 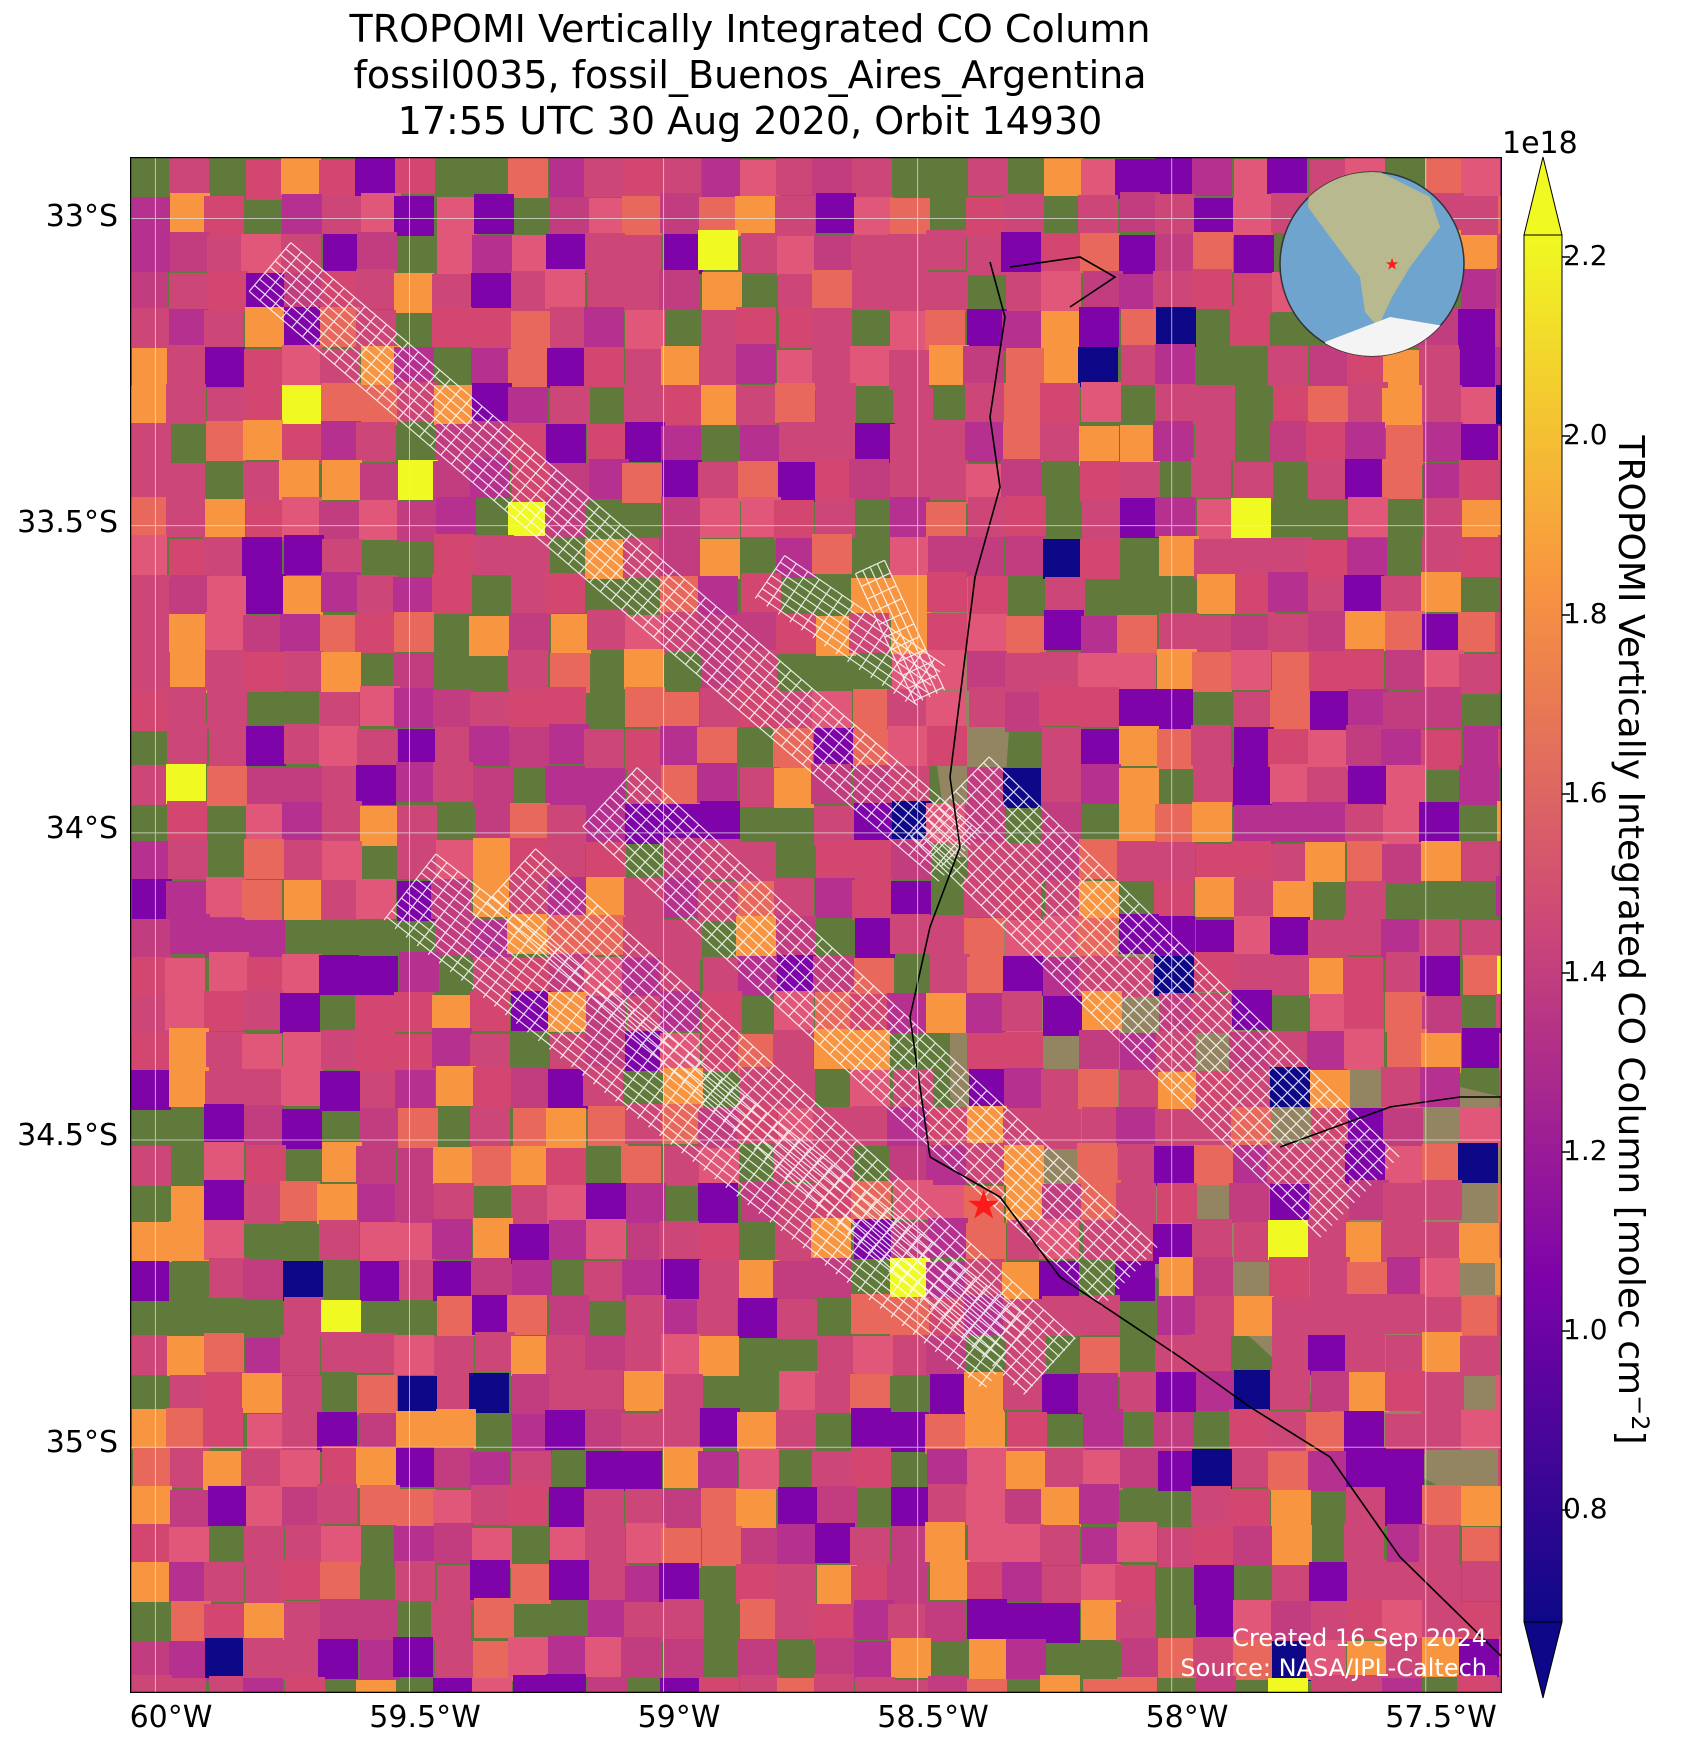 What do you see at coordinates (1543, 1660) in the screenshot?
I see `colorbar-extend-min` at bounding box center [1543, 1660].